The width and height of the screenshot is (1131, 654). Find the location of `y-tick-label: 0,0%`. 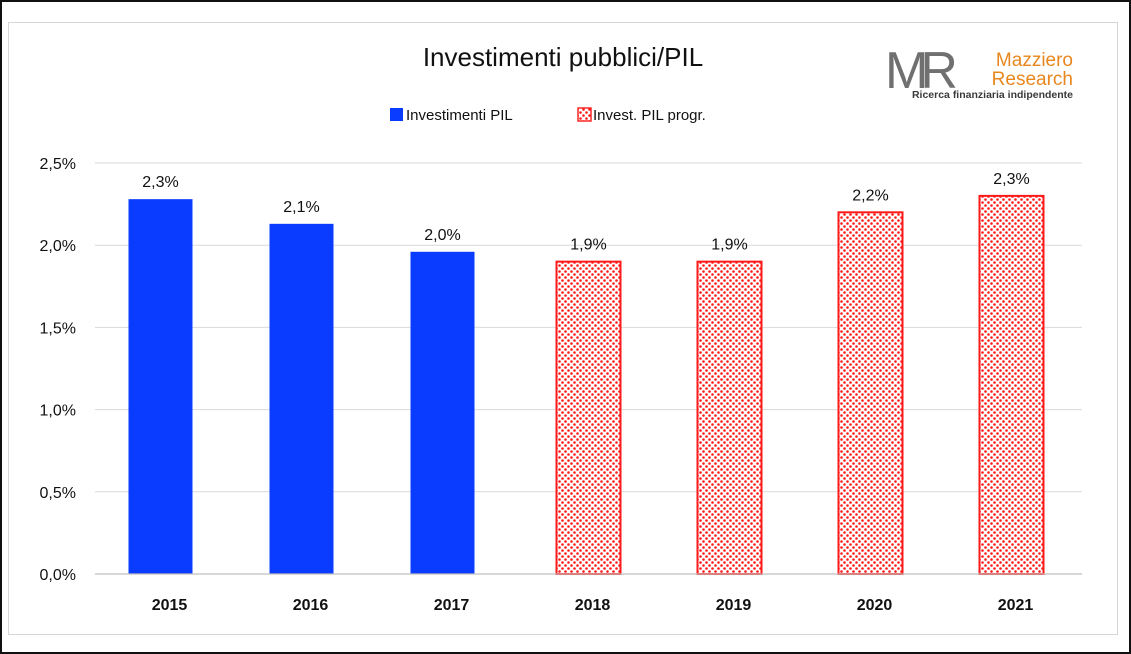

y-tick-label: 0,0% is located at coordinates (58, 575).